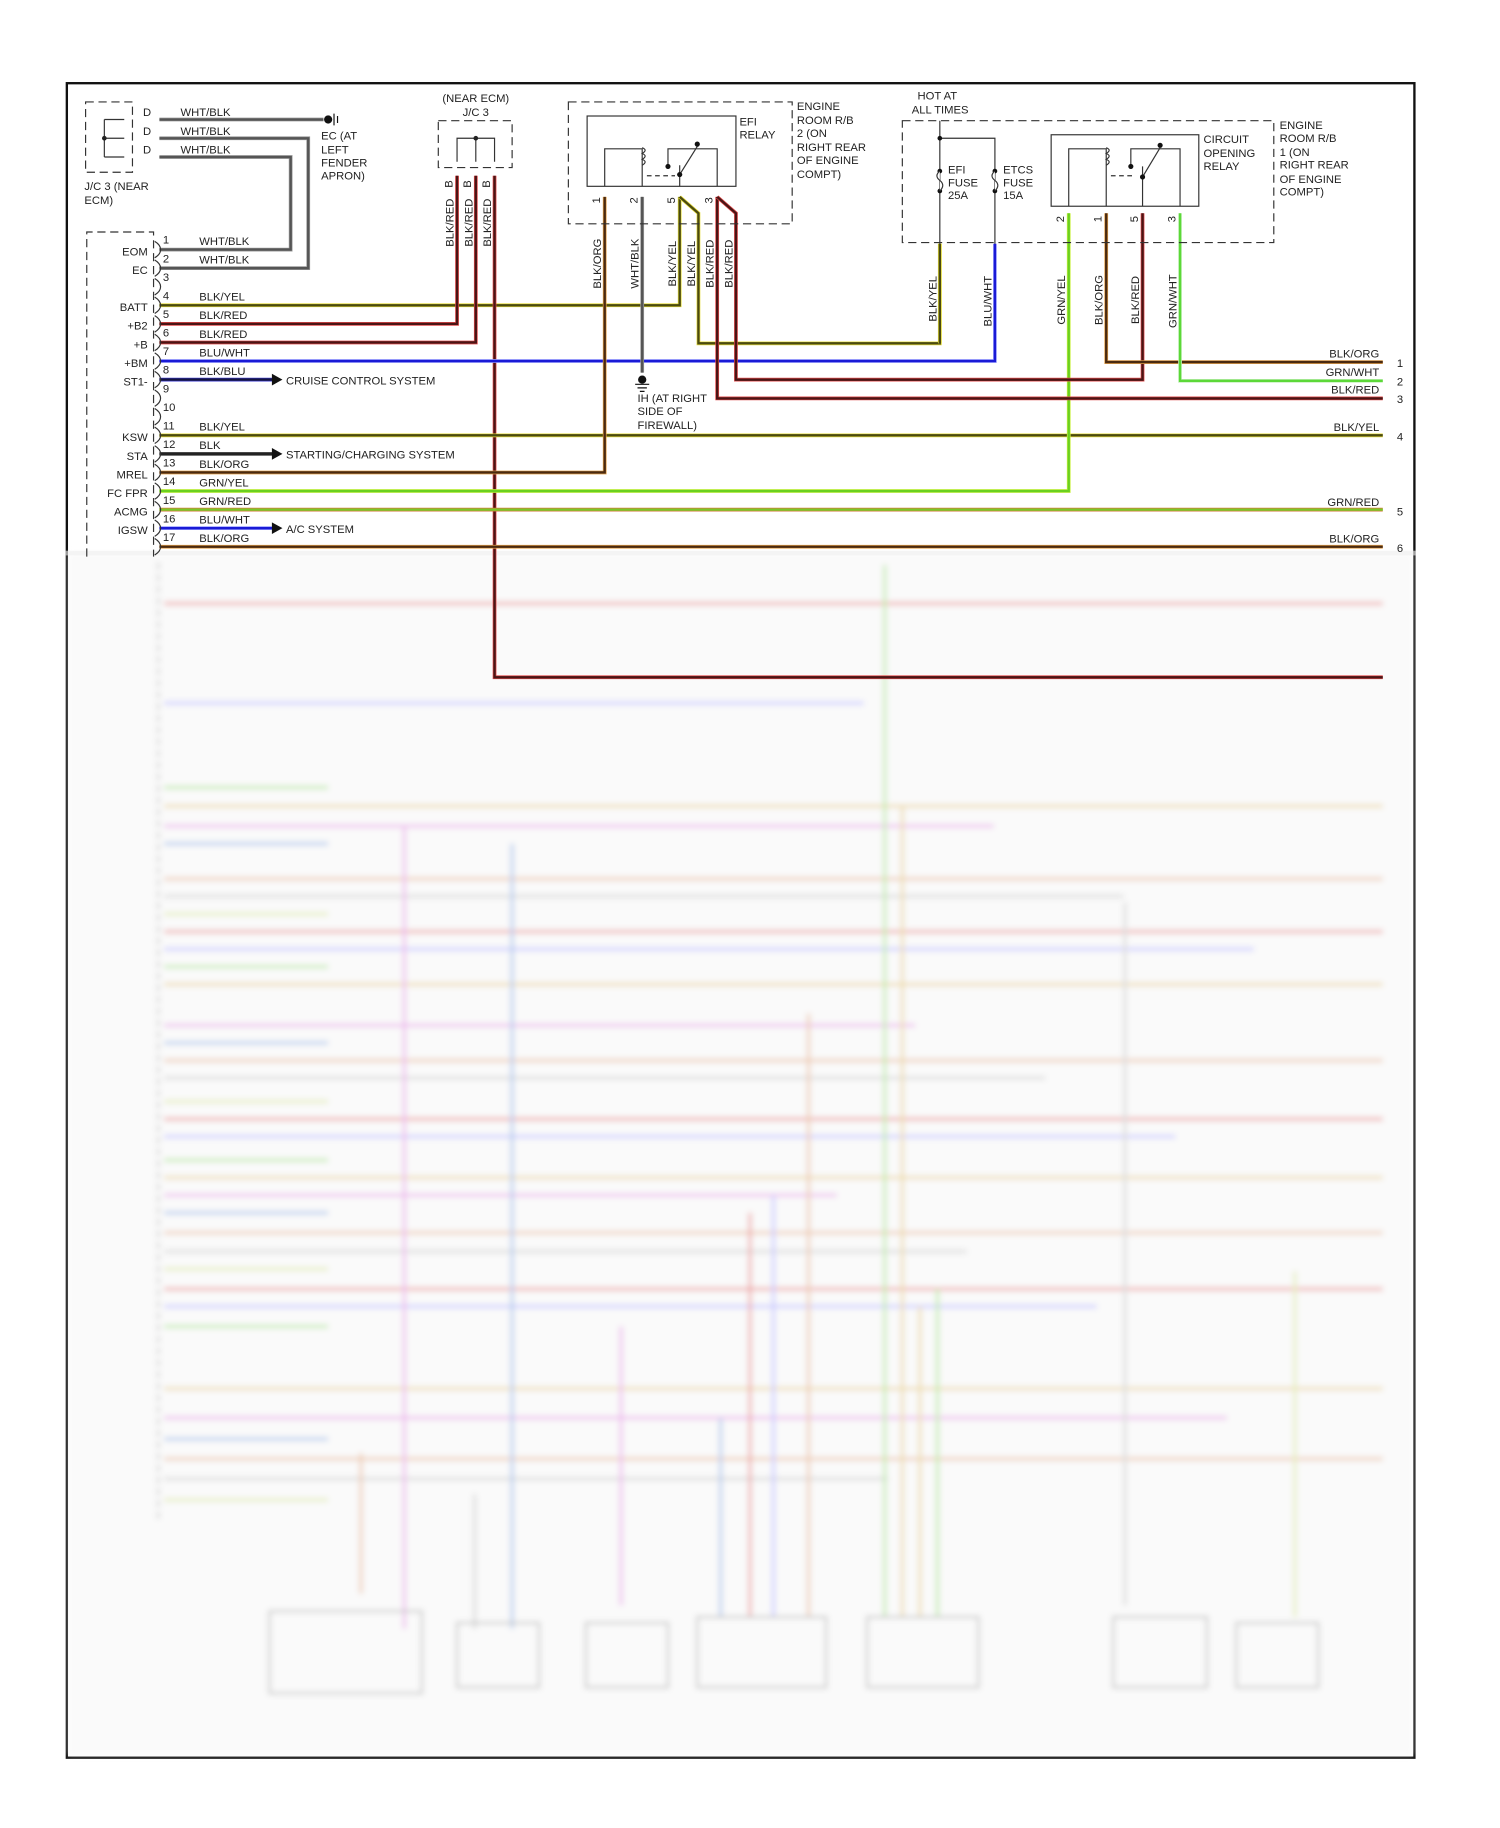 Image resolution: width=1500 pixels, height=1828 pixels. Describe the element at coordinates (1049, 298) in the screenshot. I see `wire-efi3-out-core` at that location.